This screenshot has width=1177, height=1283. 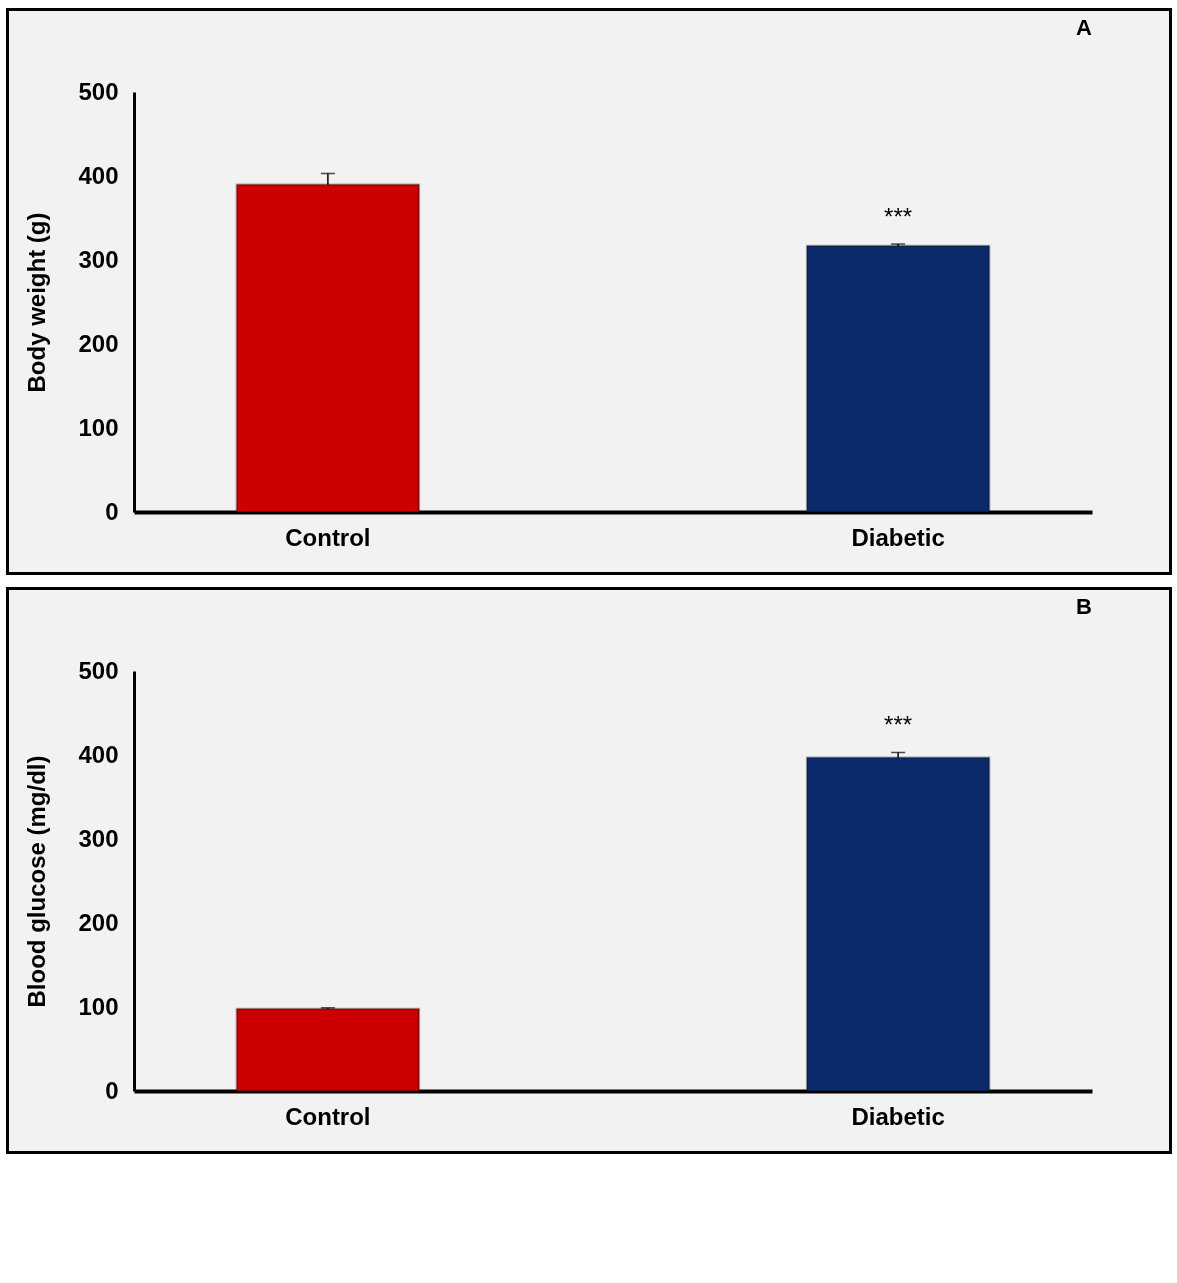 What do you see at coordinates (37, 881) in the screenshot?
I see `y-axis-title: Blood glucose (mg/dl)` at bounding box center [37, 881].